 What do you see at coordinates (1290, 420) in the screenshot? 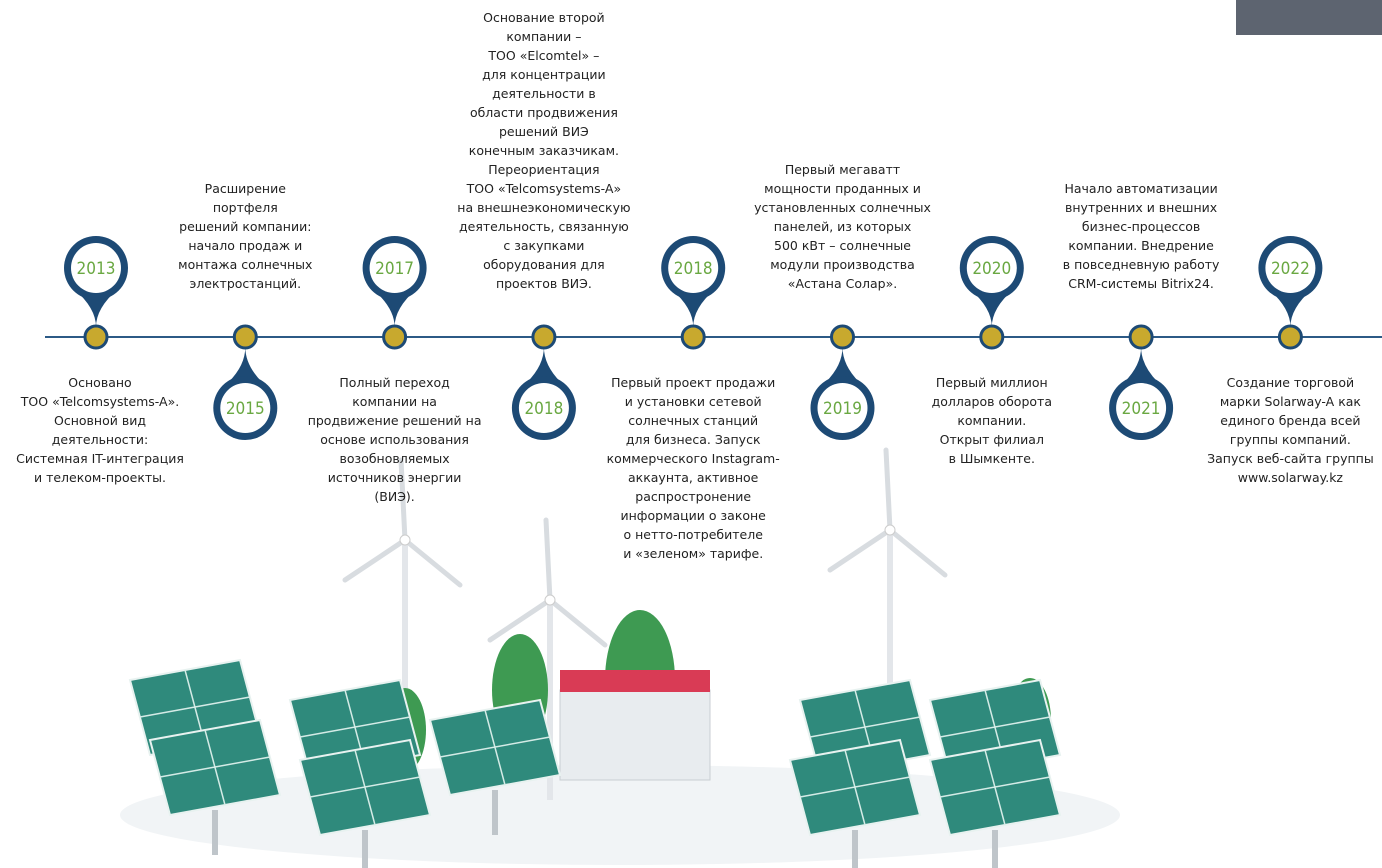
I see `event-text-line: единого бренда всей` at bounding box center [1290, 420].